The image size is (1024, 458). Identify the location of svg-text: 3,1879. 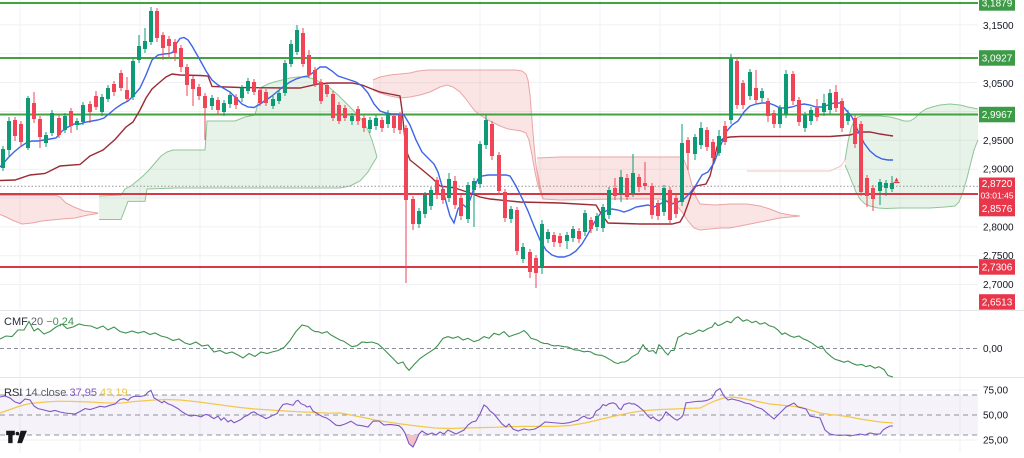
(997, 5).